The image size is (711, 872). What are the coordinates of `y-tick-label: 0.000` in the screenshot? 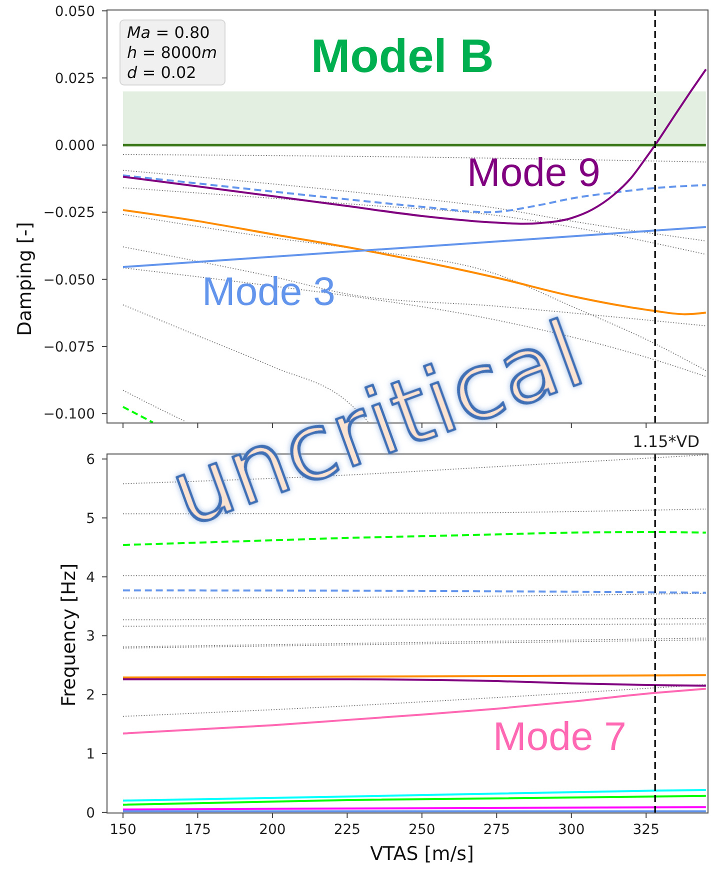 It's located at (74, 146).